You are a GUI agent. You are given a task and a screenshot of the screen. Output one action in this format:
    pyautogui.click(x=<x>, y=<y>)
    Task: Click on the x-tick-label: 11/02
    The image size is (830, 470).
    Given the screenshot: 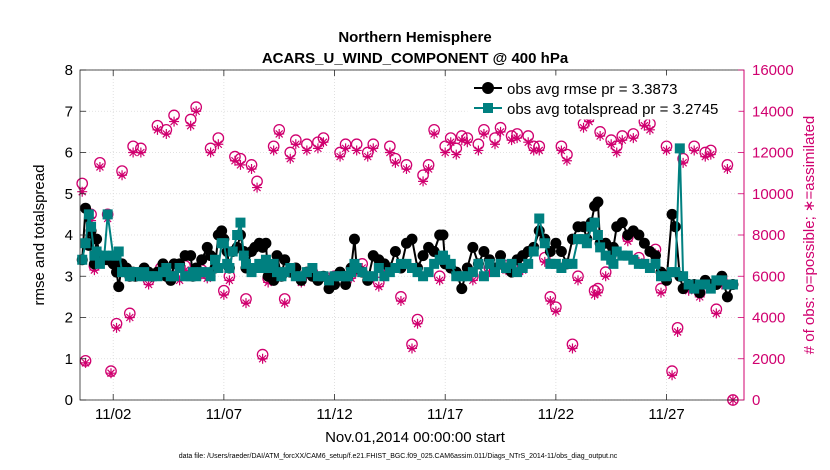 What is the action you would take?
    pyautogui.click(x=113, y=414)
    